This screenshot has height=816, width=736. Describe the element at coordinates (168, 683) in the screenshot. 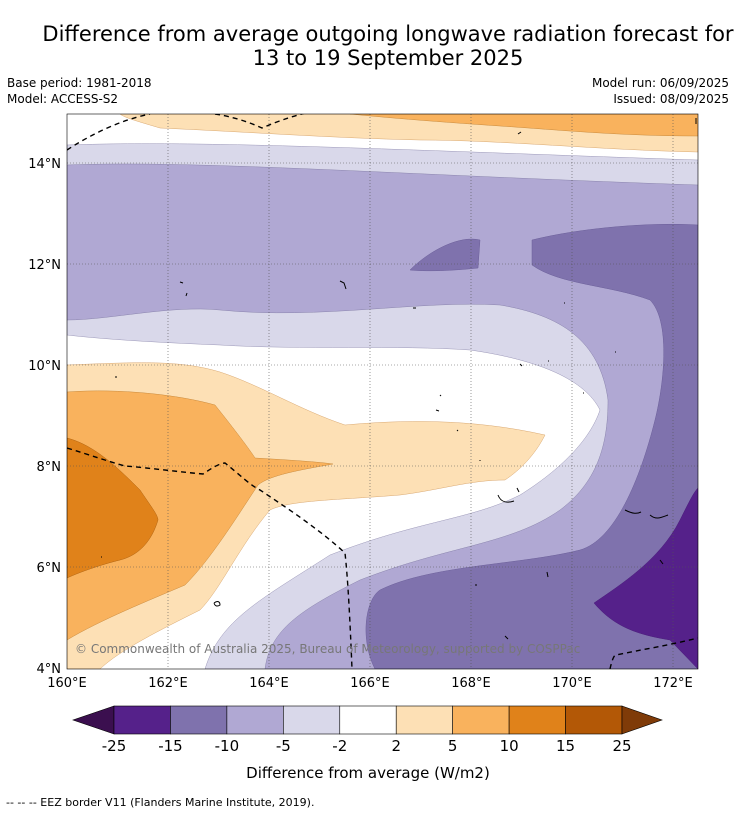

I see `lon-label-162e: 162°E` at that location.